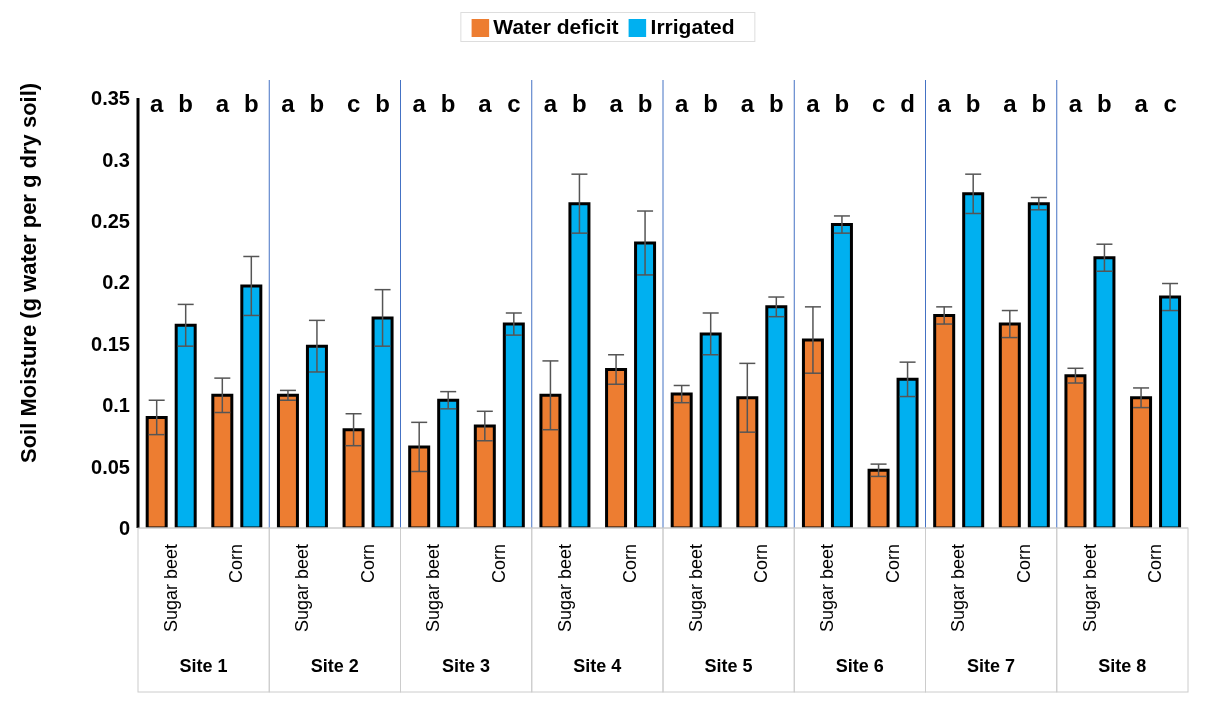 The height and width of the screenshot is (705, 1214). What do you see at coordinates (124, 528) in the screenshot?
I see `y-tick-label: 0` at bounding box center [124, 528].